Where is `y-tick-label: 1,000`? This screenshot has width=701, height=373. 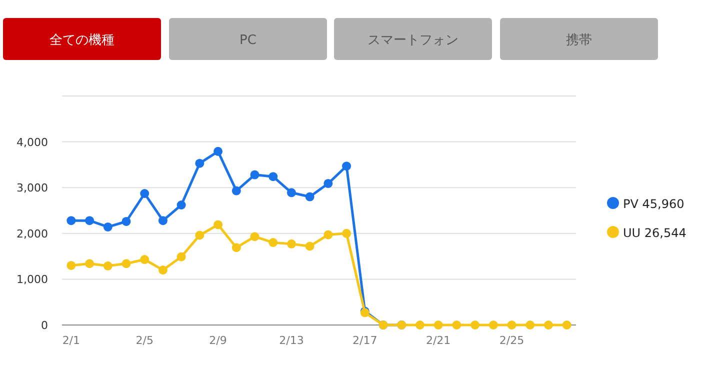
y-tick-label: 1,000 is located at coordinates (32, 279).